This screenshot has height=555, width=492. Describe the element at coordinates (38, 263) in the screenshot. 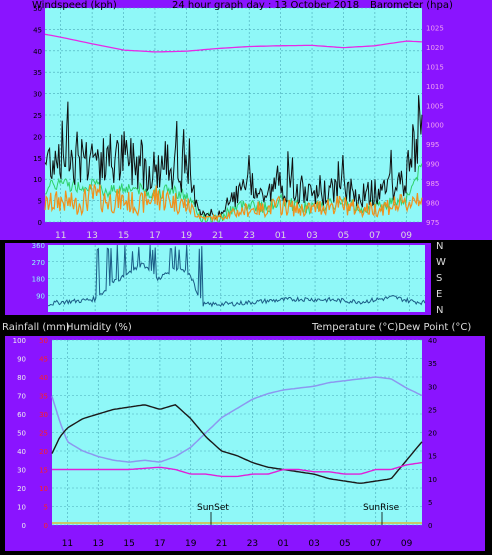

I see `direction-tick-label: 270` at that location.